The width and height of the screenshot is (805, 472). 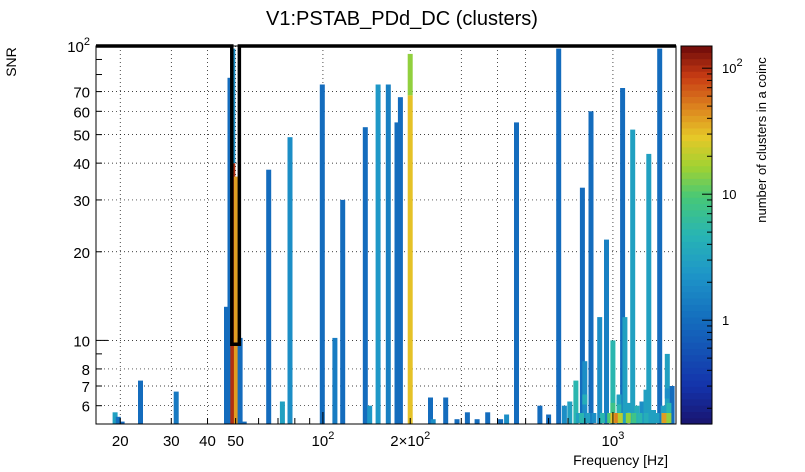 I want to click on colorbar-tick-label: 10, so click(x=729, y=194).